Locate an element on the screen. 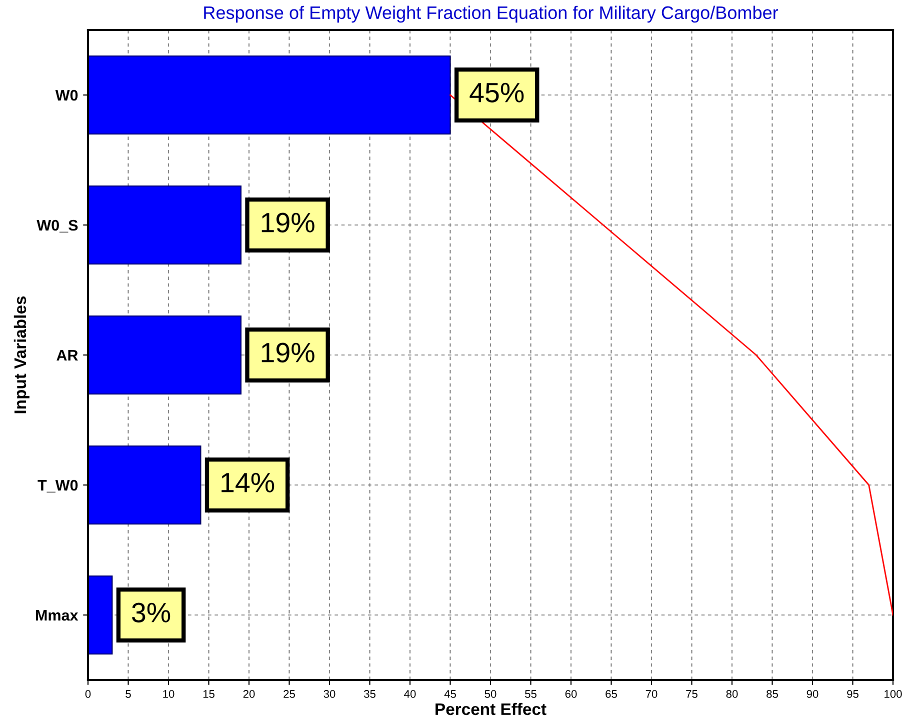  x-tick-label: 55 is located at coordinates (530, 694).